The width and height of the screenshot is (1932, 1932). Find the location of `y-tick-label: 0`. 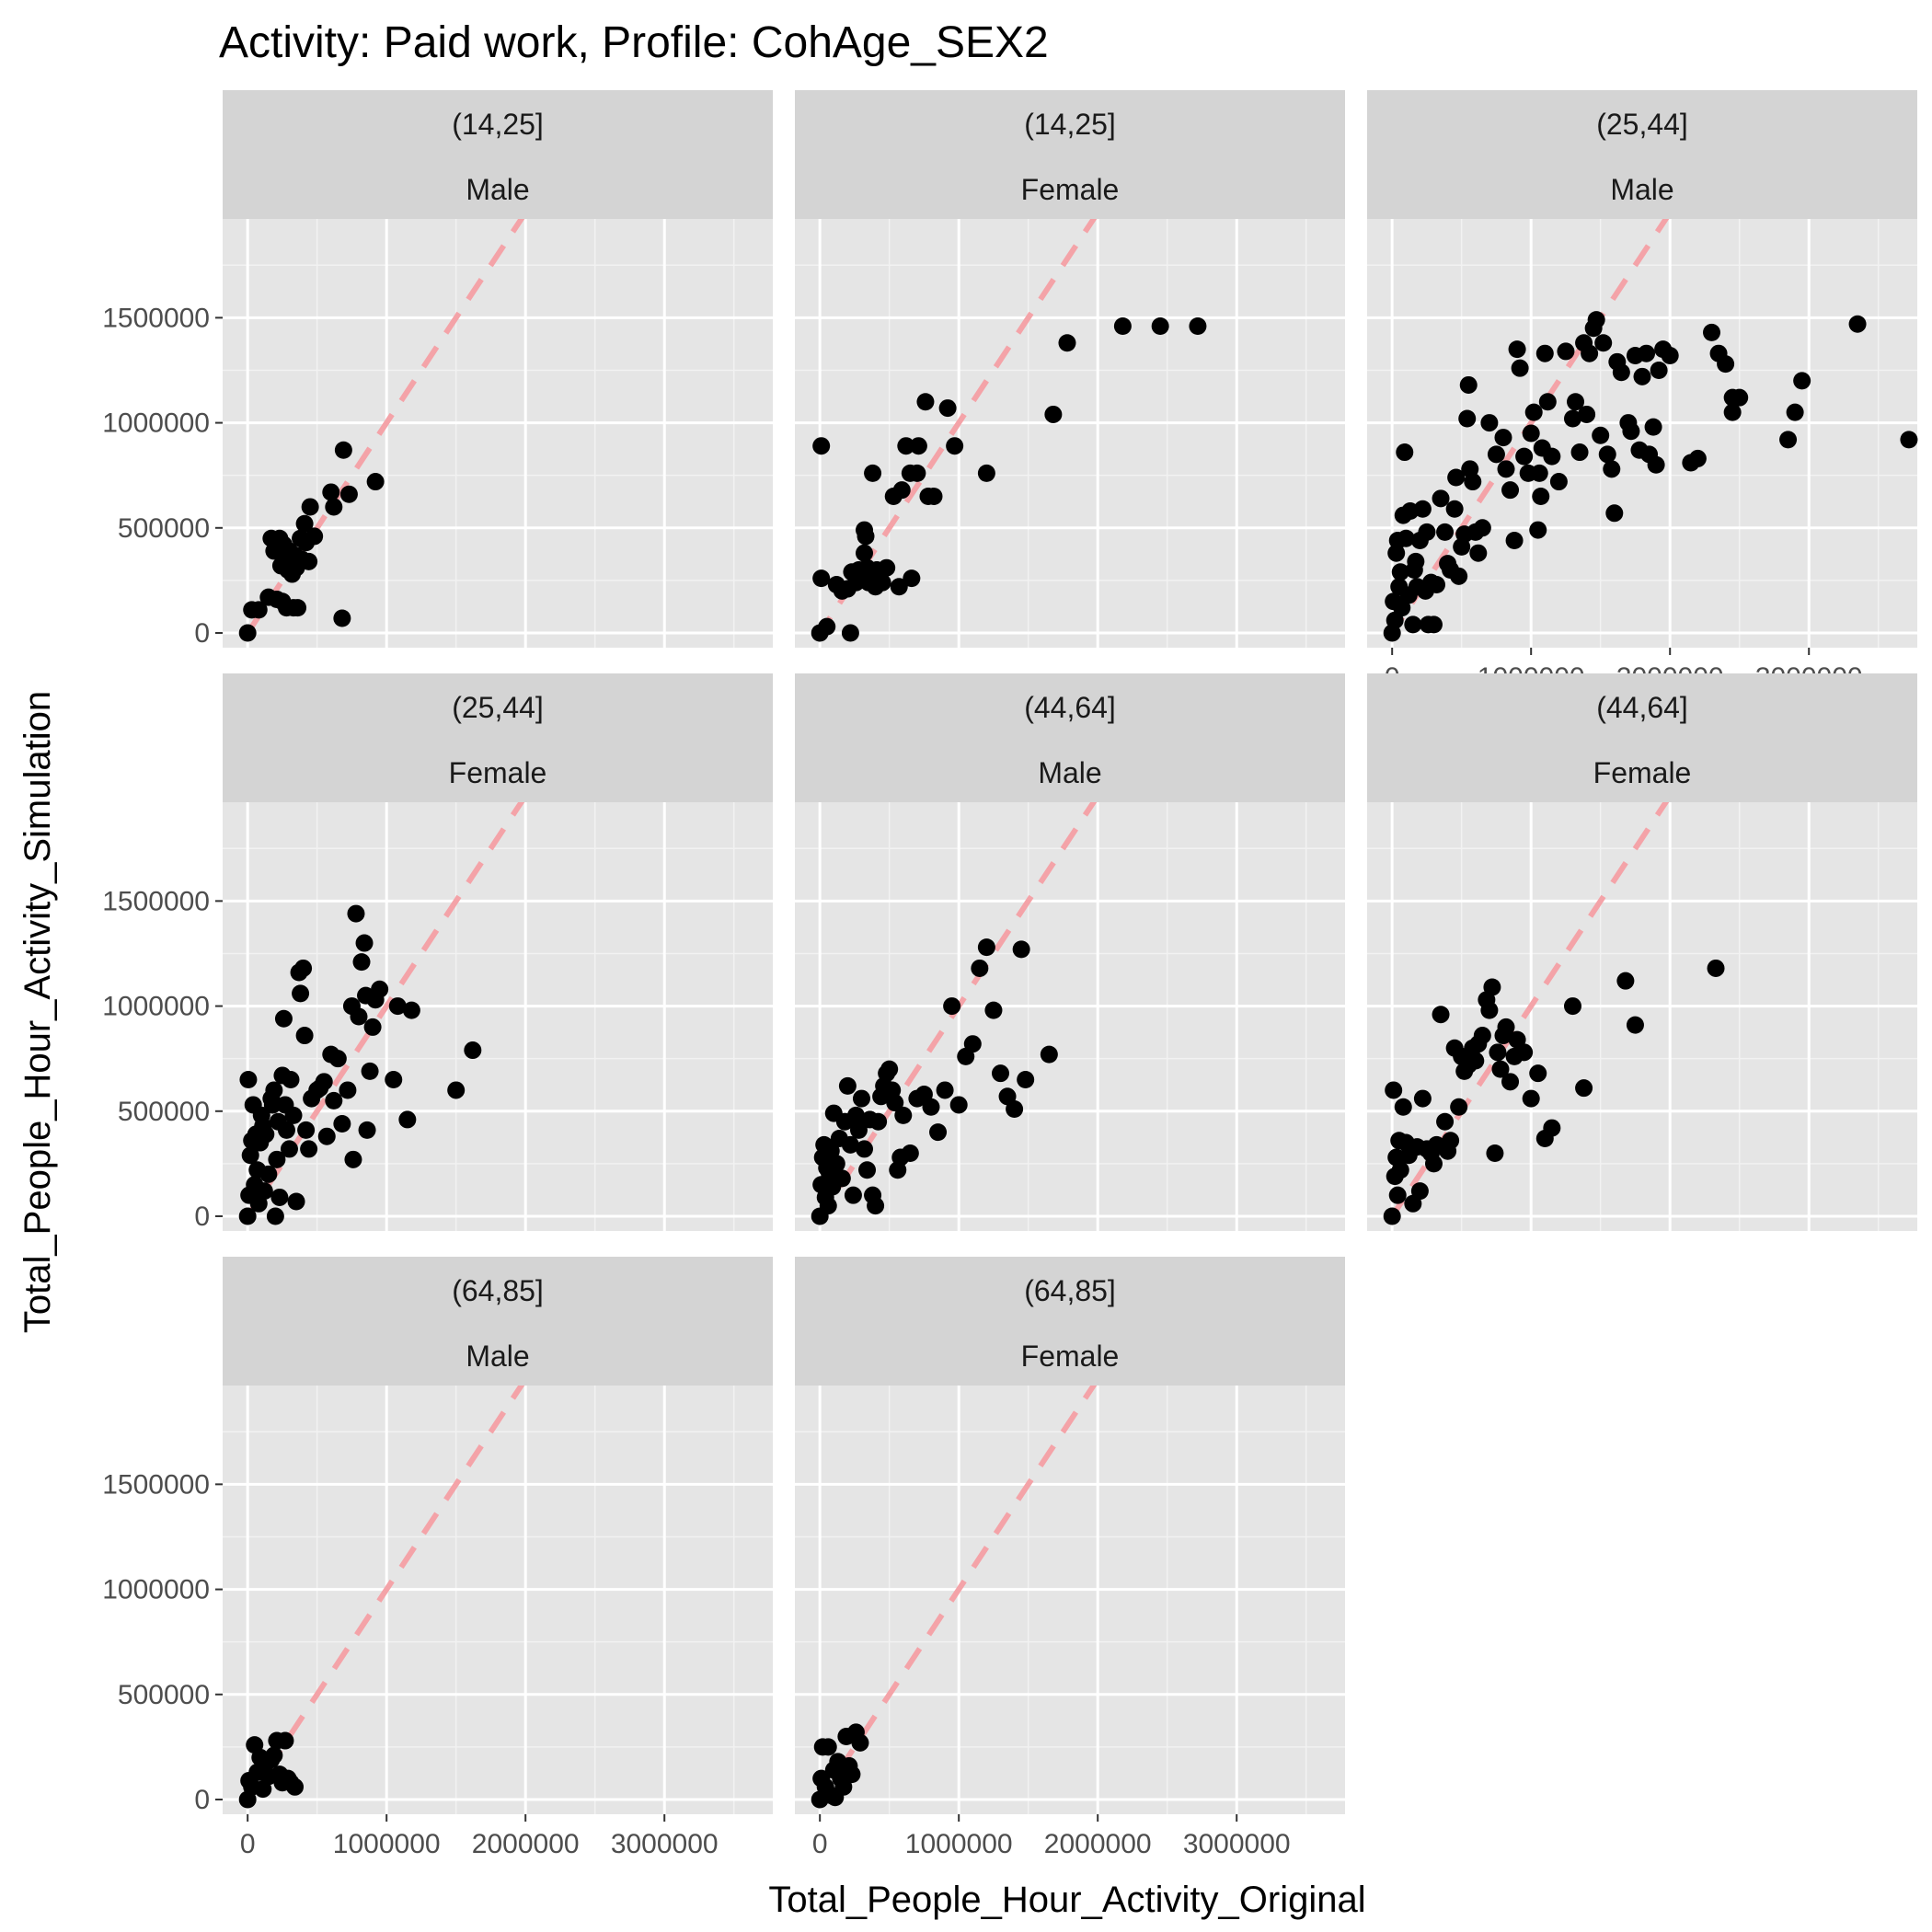

y-tick-label: 0 is located at coordinates (202, 1800).